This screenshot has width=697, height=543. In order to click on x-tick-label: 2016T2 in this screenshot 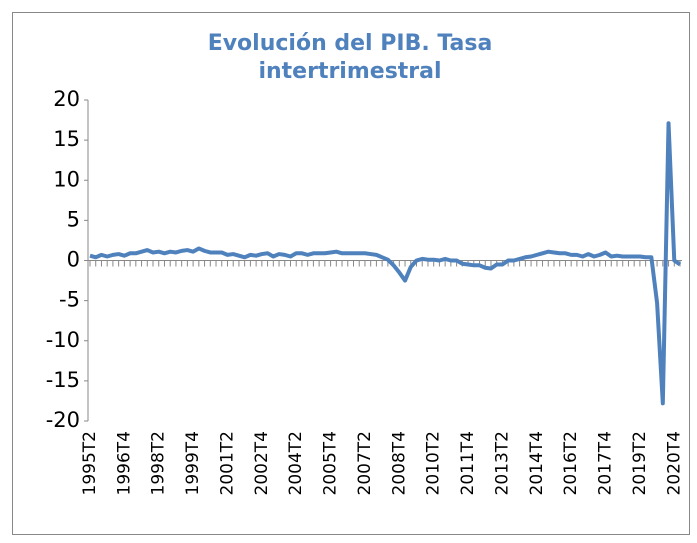, I will do `click(571, 463)`.